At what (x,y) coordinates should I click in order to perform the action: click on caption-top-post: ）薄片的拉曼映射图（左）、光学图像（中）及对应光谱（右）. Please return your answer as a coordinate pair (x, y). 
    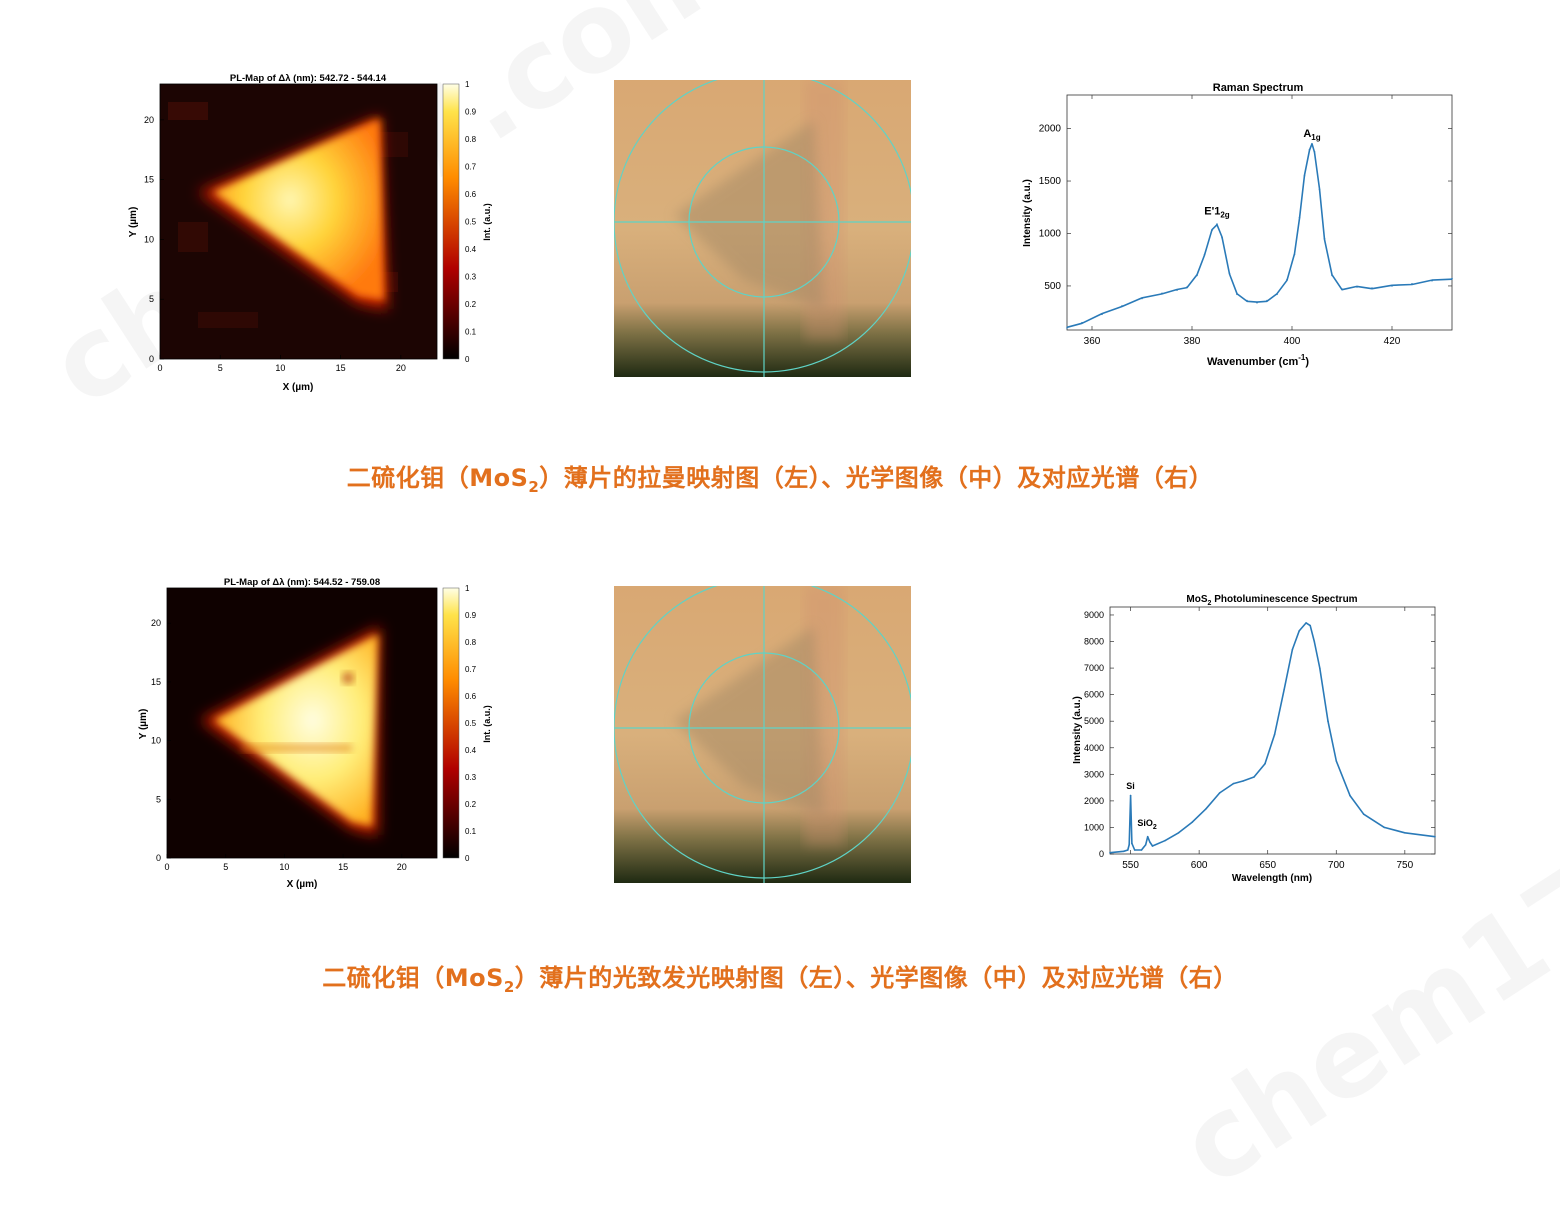
    Looking at the image, I should click on (876, 478).